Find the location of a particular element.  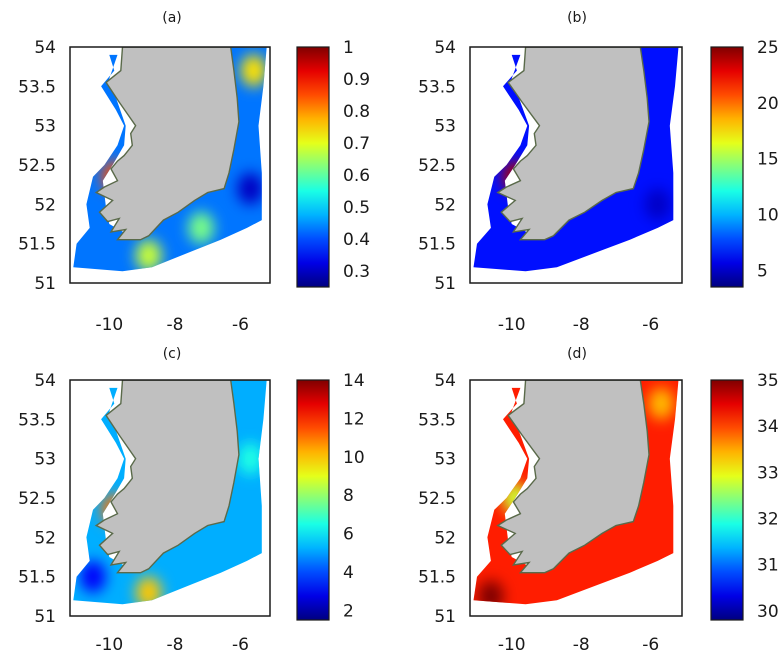

colorbar-tick-label: 0.8 is located at coordinates (356, 112).